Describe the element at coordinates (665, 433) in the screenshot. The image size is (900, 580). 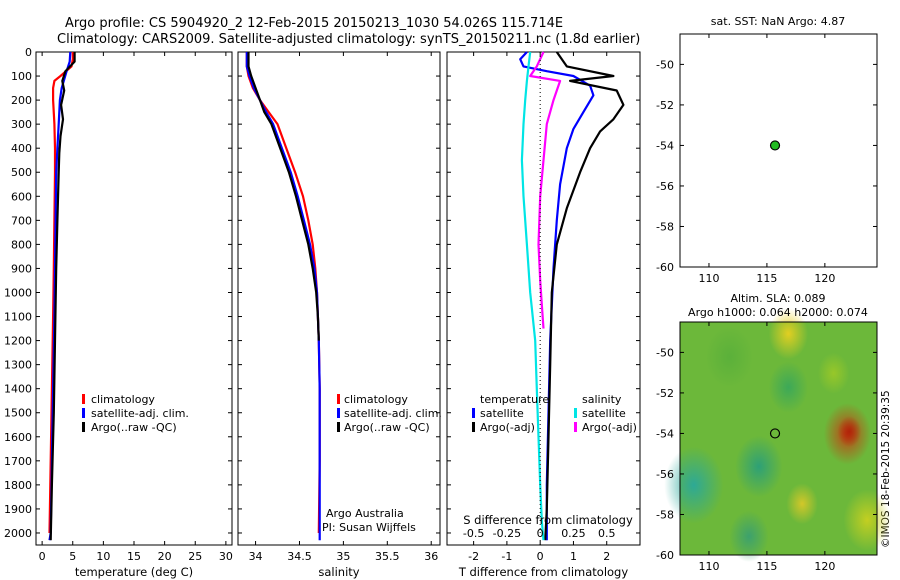
I see `sla_map-y-tick-label: -54` at that location.